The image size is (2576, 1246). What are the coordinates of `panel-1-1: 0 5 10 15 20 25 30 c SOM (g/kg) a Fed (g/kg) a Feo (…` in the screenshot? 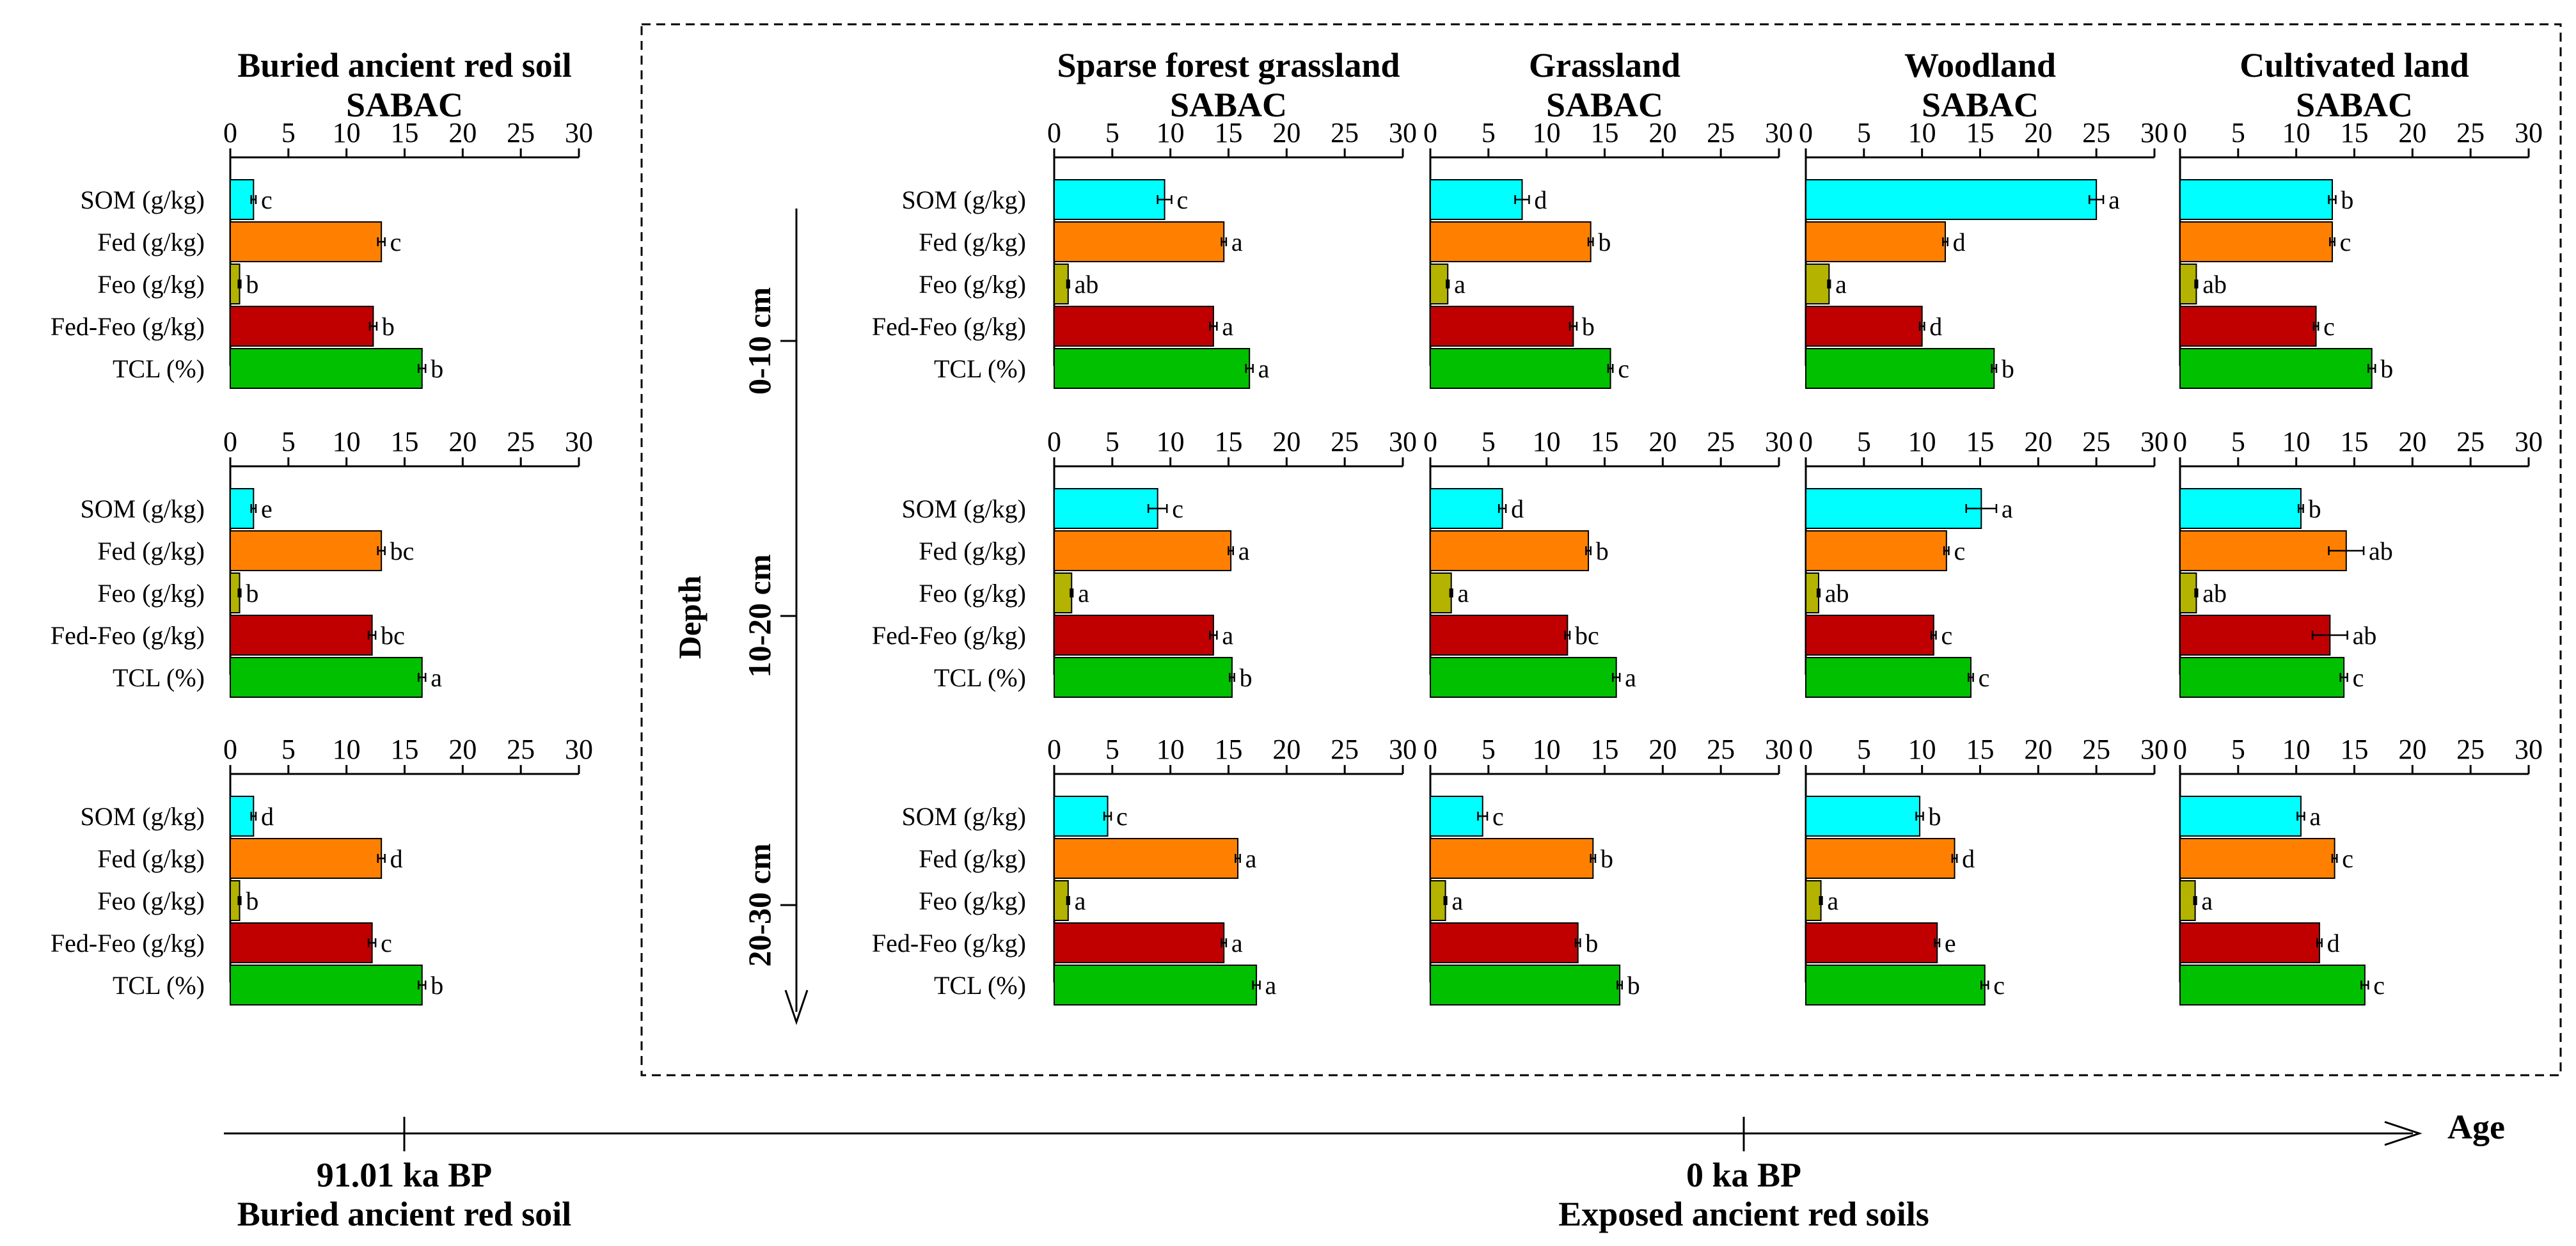 It's located at (1144, 562).